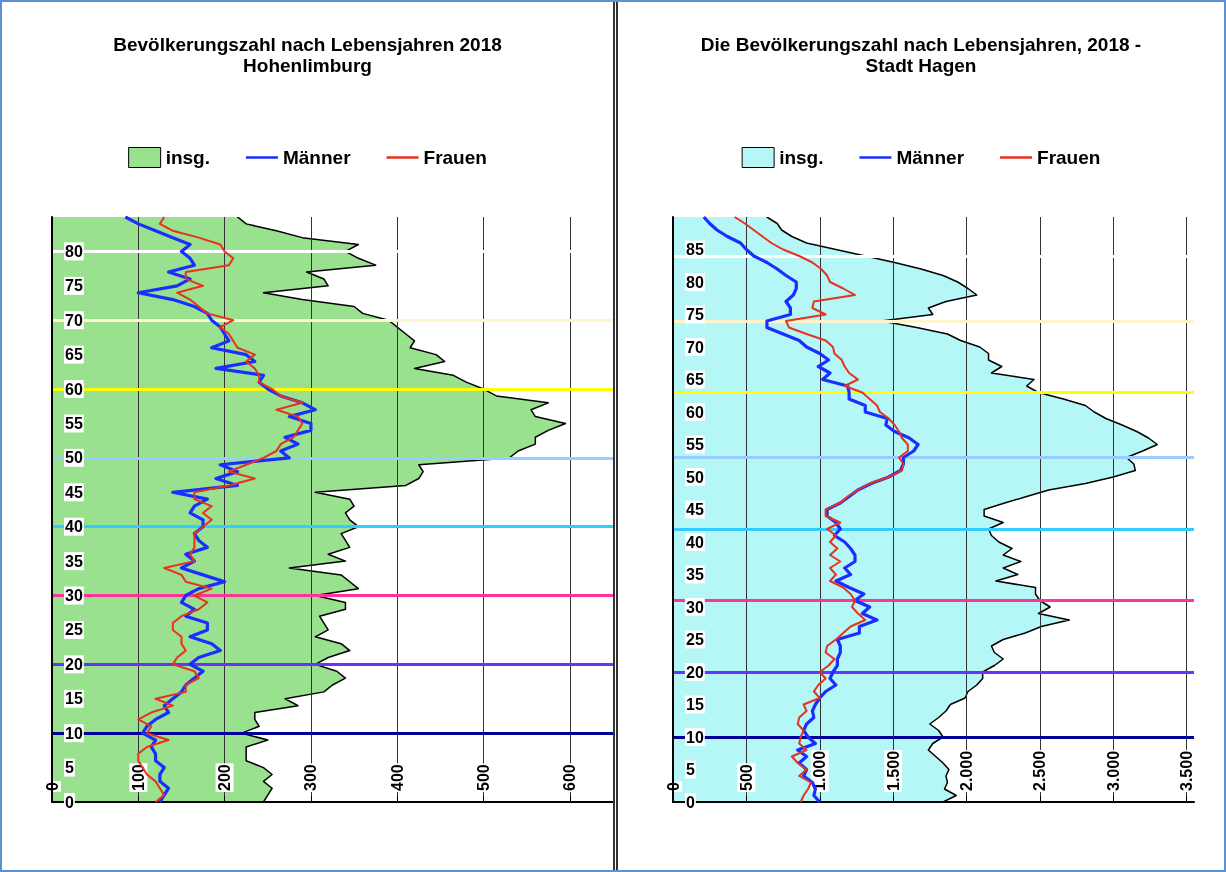 The image size is (1226, 872). I want to click on x-tick-label: 3.500, so click(1187, 770).